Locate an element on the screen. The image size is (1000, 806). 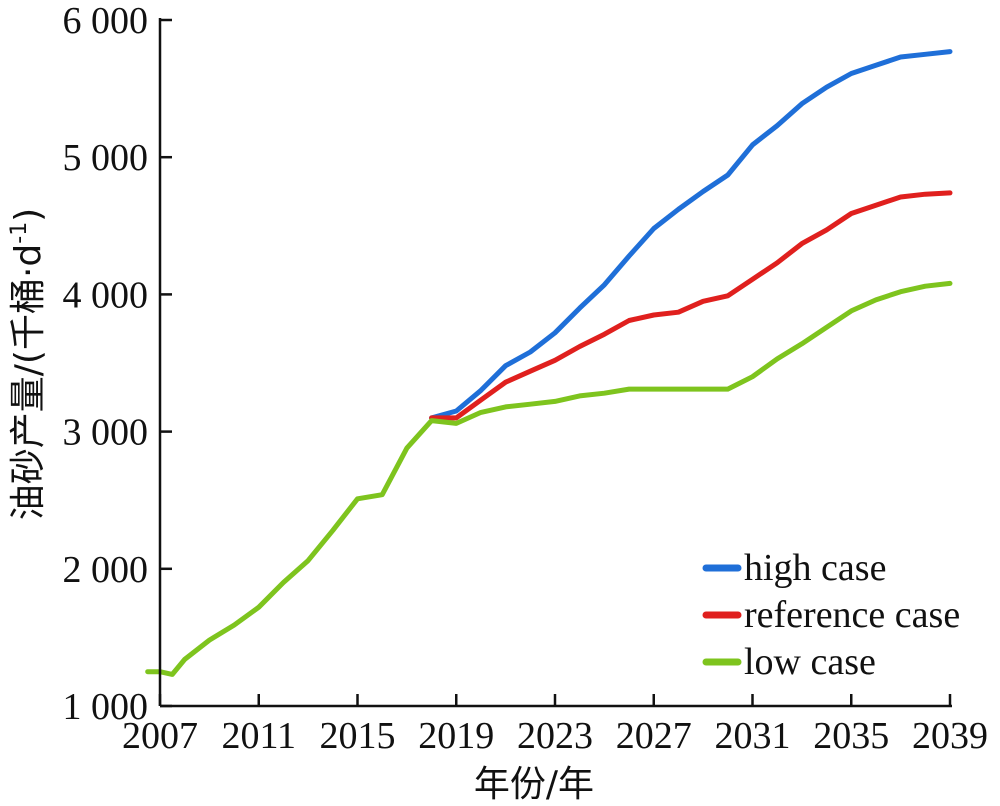
y-axis-title-superscript: -1 is located at coordinates (19, 233).